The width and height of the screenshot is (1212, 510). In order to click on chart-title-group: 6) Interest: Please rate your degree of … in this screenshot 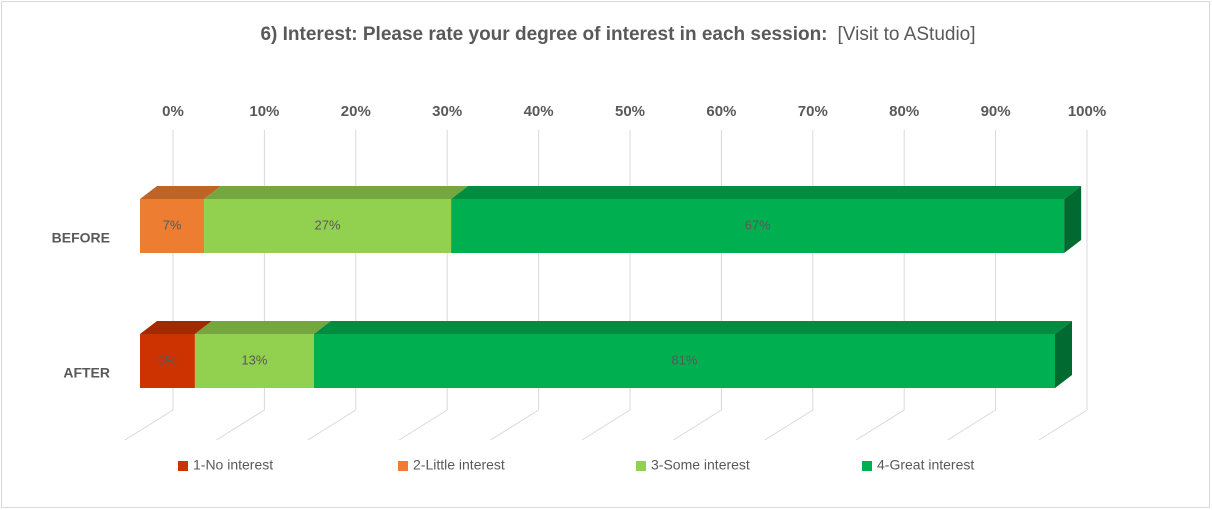, I will do `click(617, 34)`.